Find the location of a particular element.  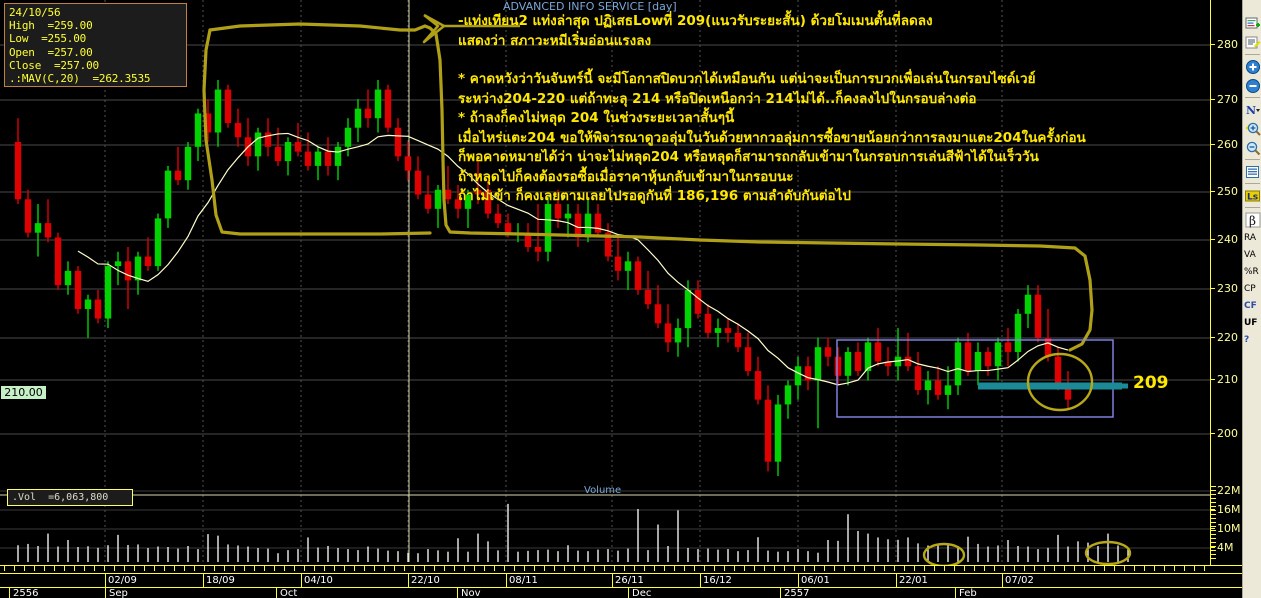

date-label: 16/12 is located at coordinates (716, 581).